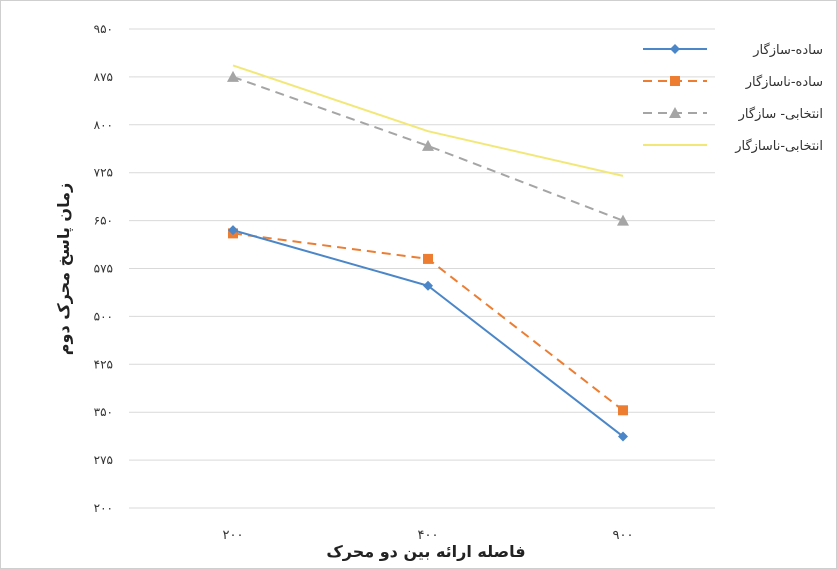 The height and width of the screenshot is (569, 837). I want to click on y-tick-label-4: ۵۰۰, so click(103, 316).